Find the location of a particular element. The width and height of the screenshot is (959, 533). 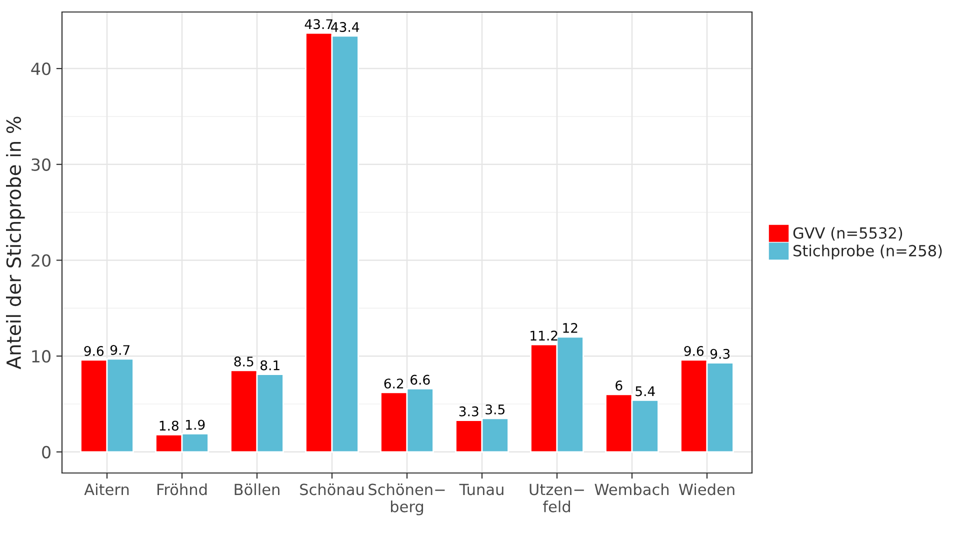

data-label: 12 is located at coordinates (570, 327).